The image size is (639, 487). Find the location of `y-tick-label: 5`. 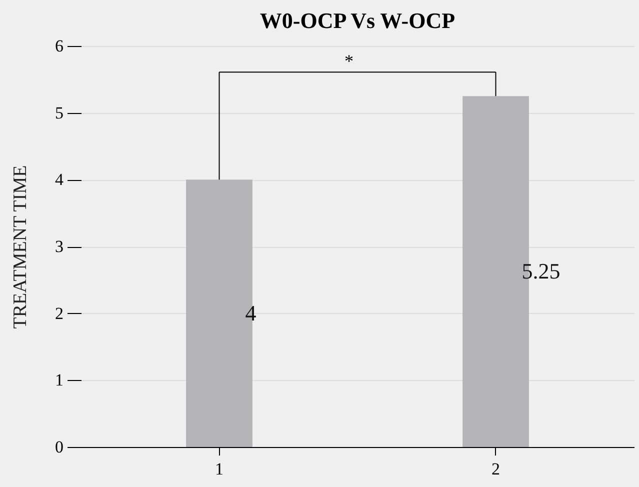

y-tick-label: 5 is located at coordinates (59, 112).